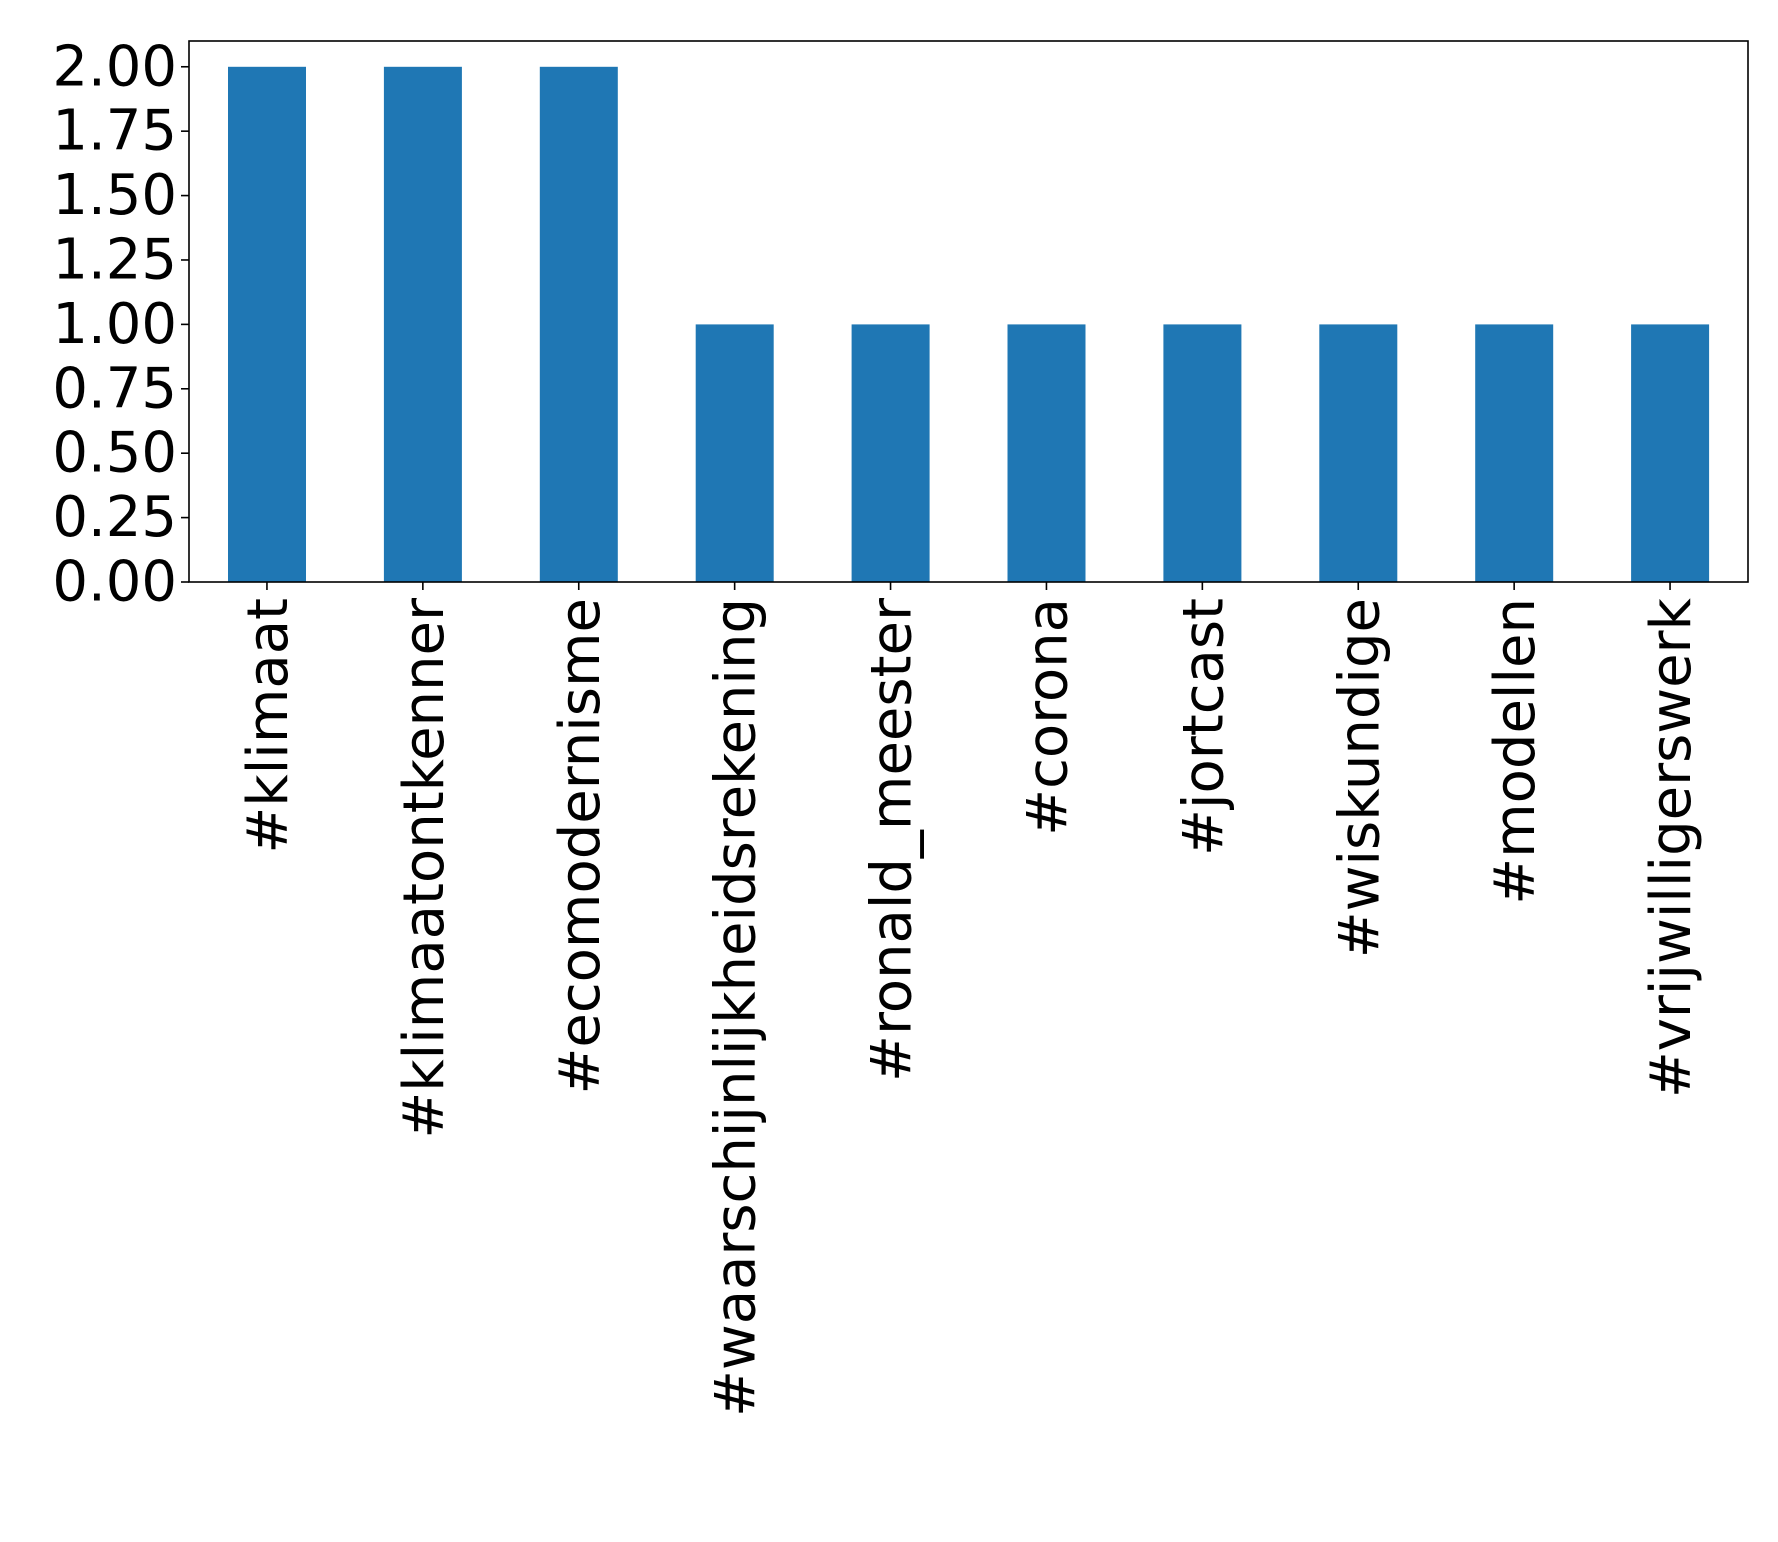 This screenshot has width=1778, height=1542. I want to click on x-tick-label: #klimaat, so click(268, 726).